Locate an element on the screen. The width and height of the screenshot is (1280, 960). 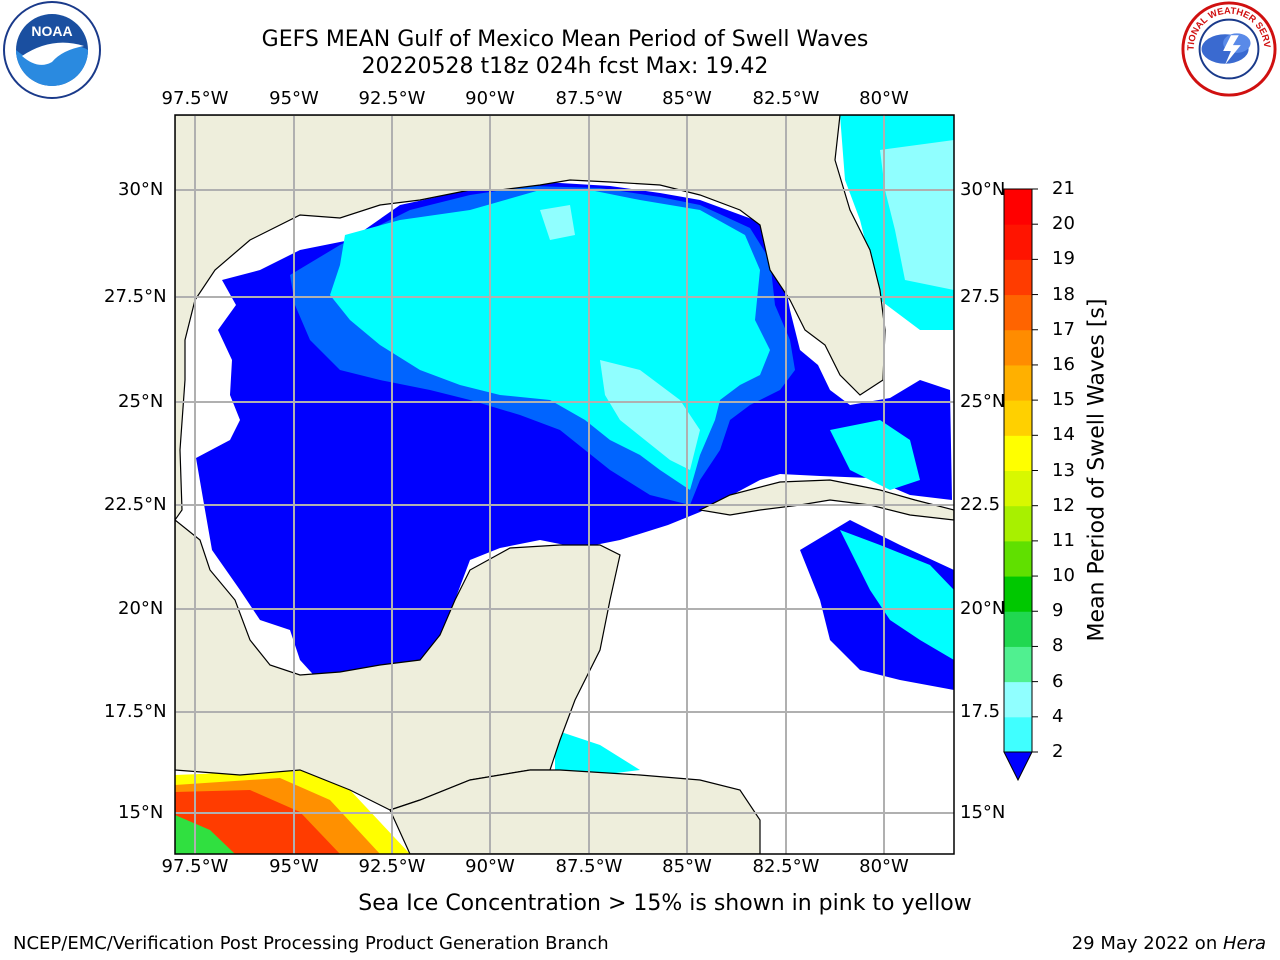
lon-tick-bottom: 80°W is located at coordinates (884, 866).